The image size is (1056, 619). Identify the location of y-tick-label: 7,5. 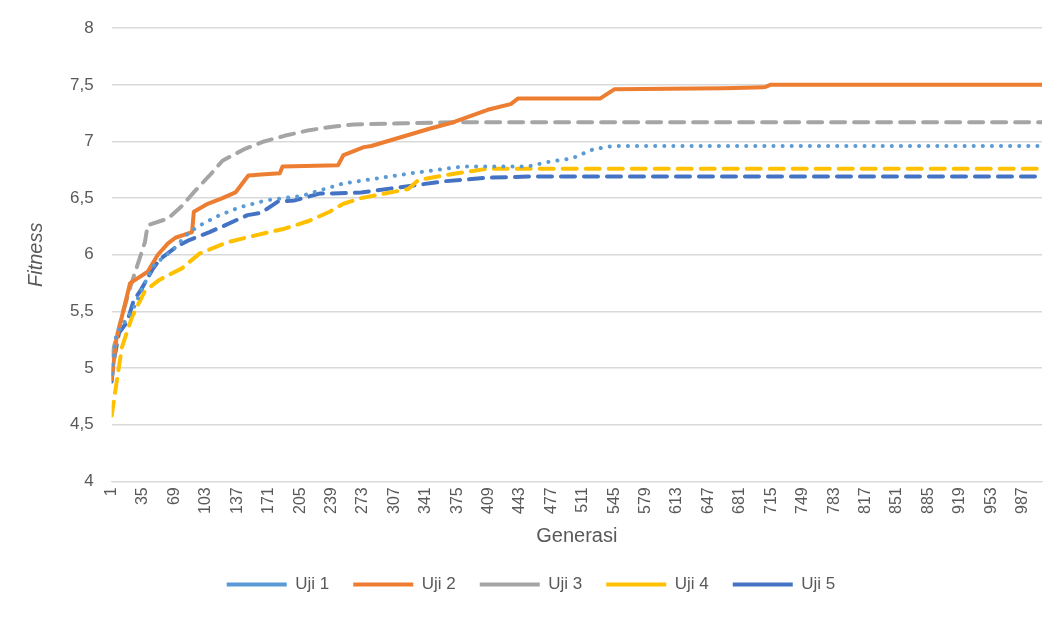
(81, 84).